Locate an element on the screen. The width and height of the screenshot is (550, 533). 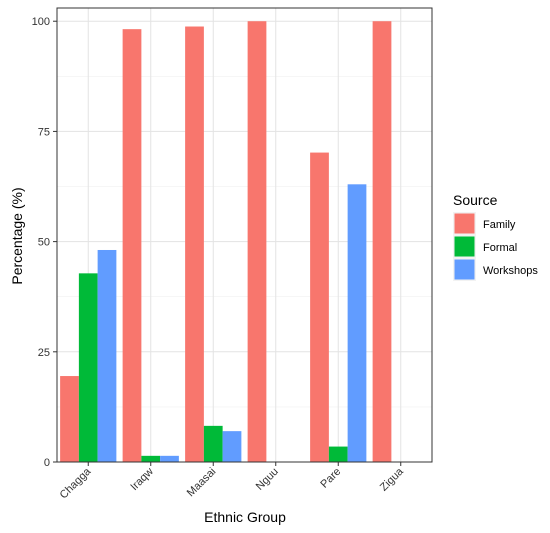
legend-swatch-workshops is located at coordinates (464, 269).